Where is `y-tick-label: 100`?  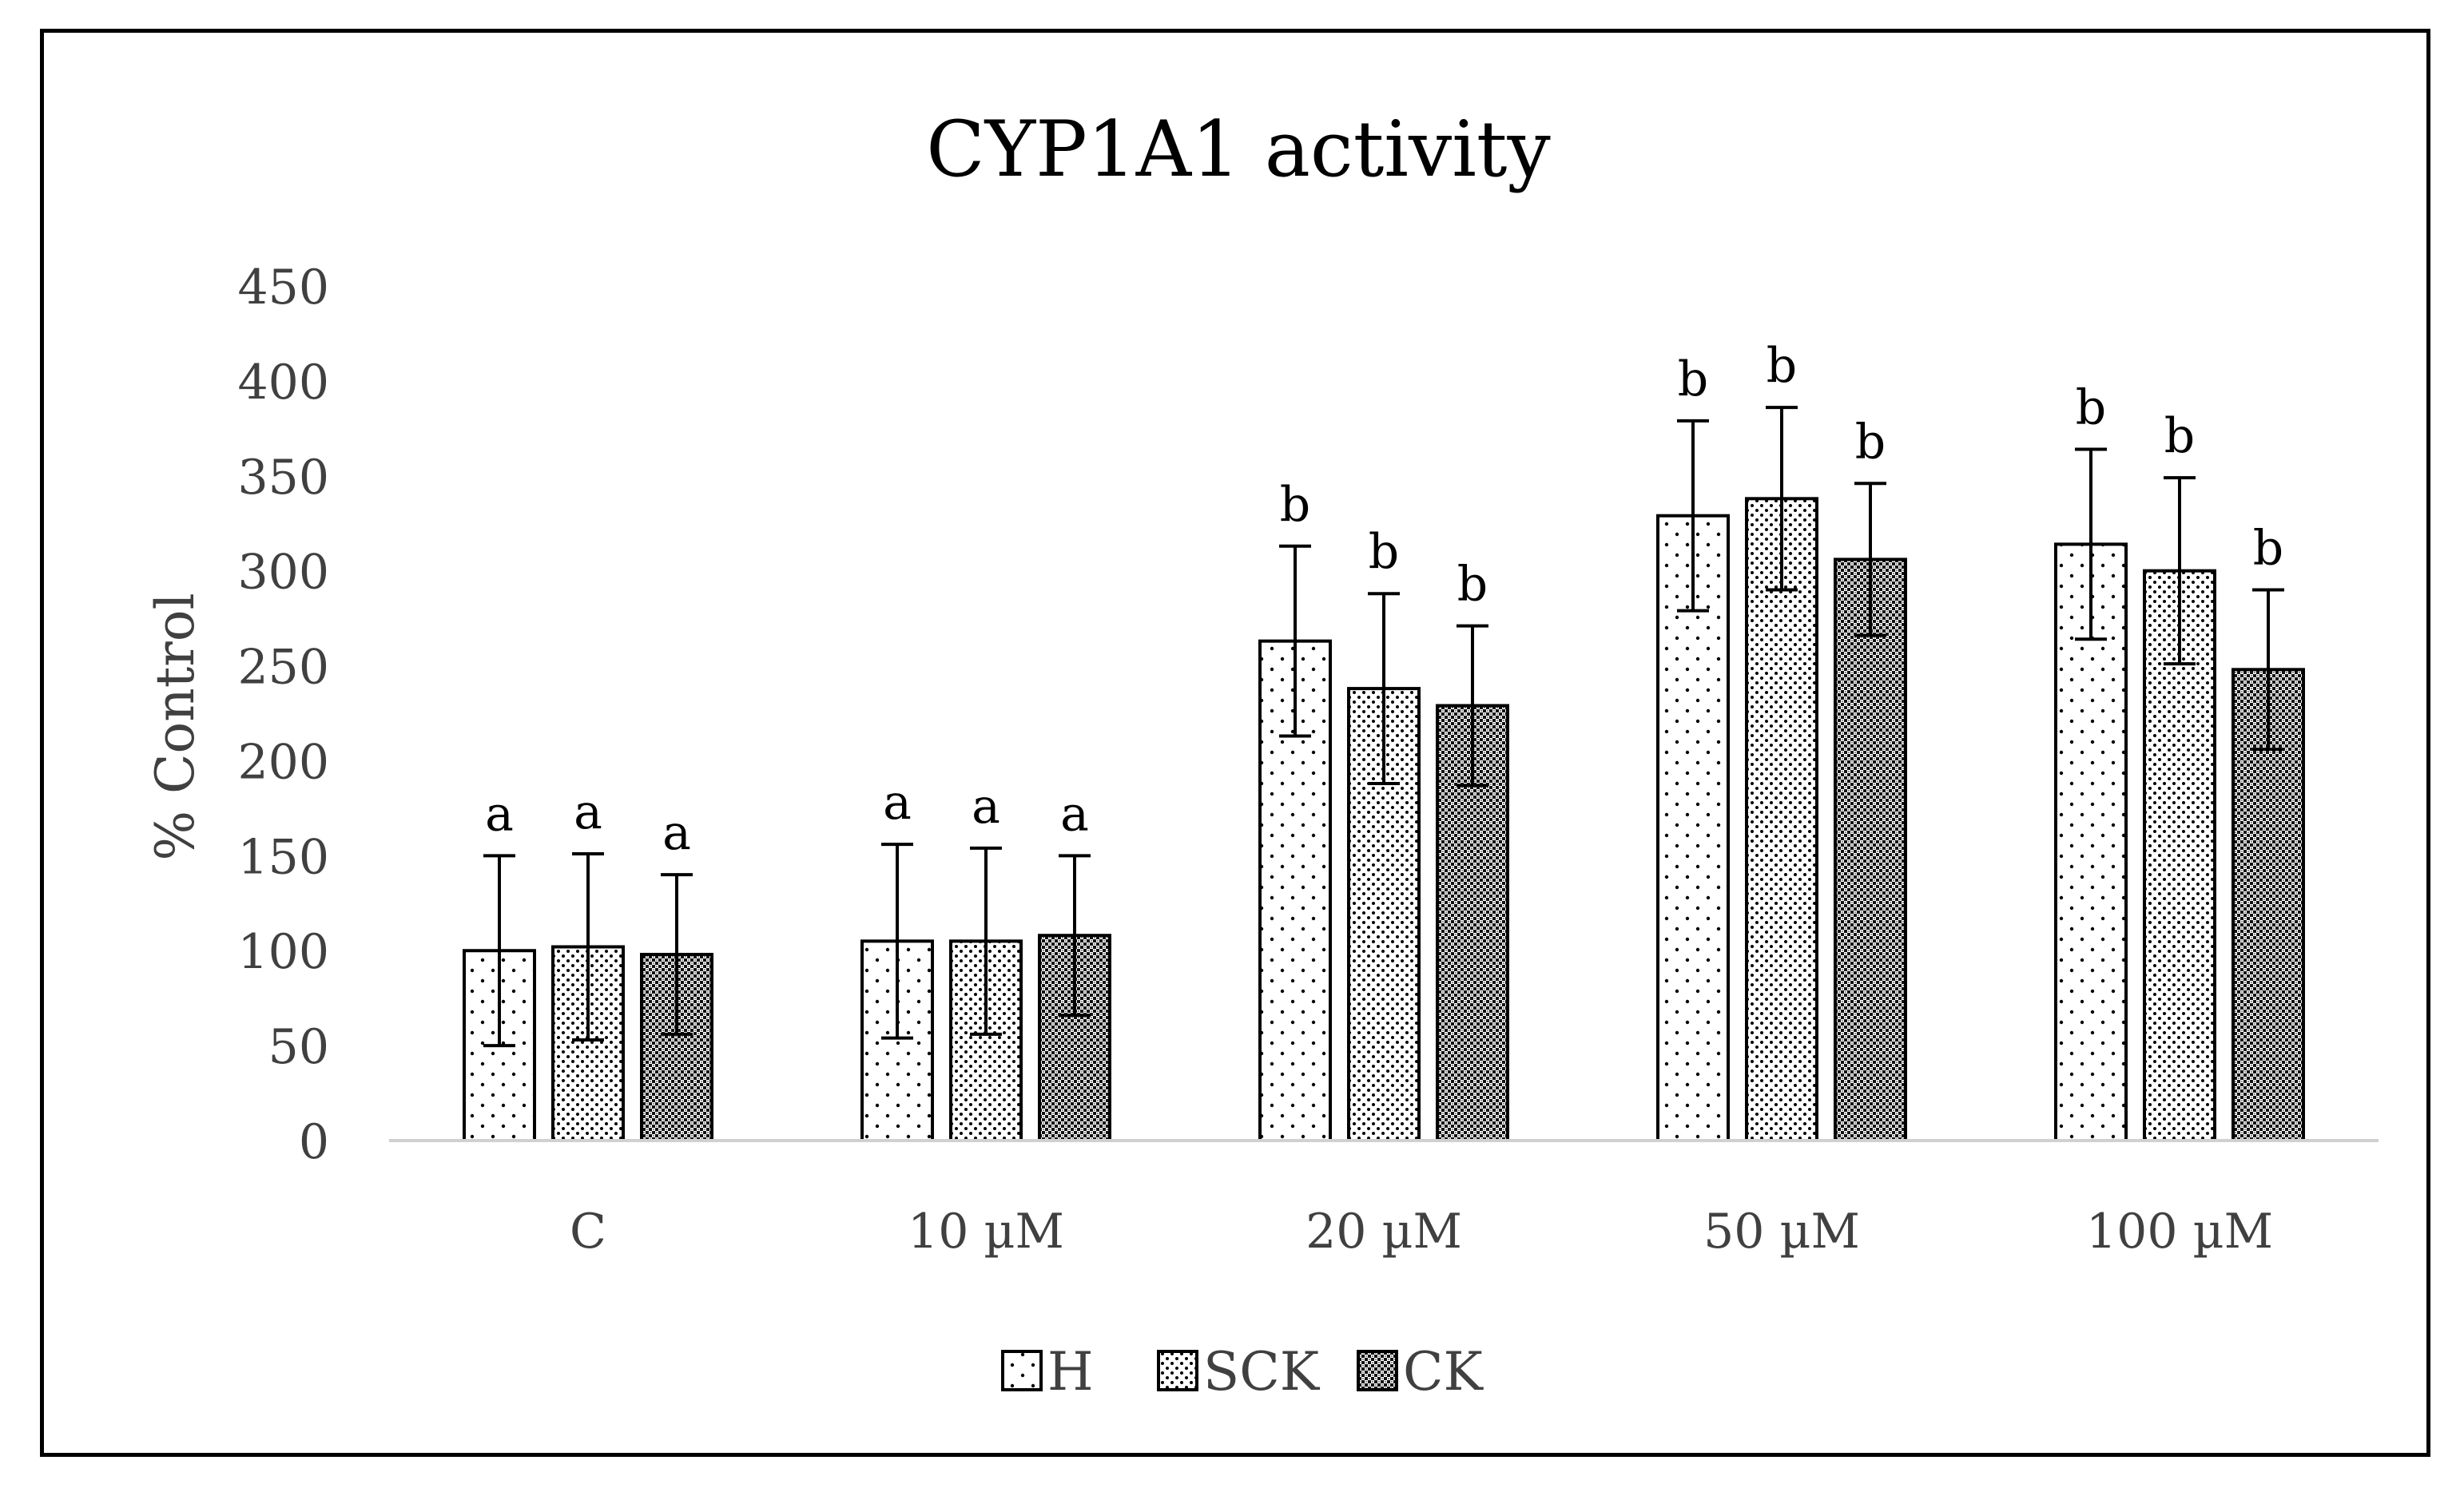
y-tick-label: 100 is located at coordinates (283, 952).